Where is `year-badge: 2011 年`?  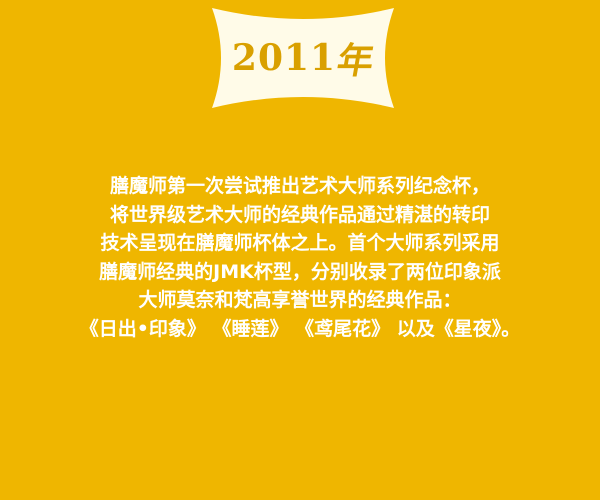 year-badge: 2011 年 is located at coordinates (303, 58).